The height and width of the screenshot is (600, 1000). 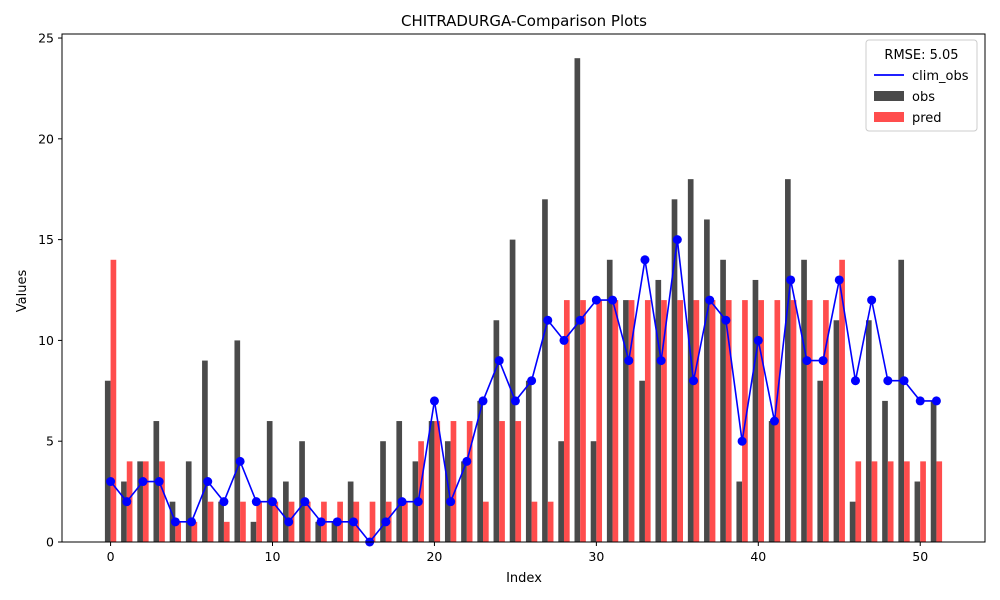 I want to click on y-tick-label-20: 20, so click(x=46, y=138).